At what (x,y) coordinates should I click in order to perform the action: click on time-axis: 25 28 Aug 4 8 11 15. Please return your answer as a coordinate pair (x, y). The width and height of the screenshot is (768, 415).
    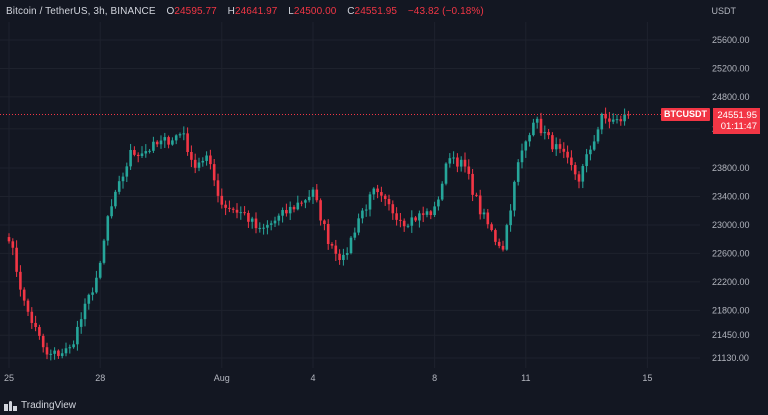
    Looking at the image, I should click on (328, 378).